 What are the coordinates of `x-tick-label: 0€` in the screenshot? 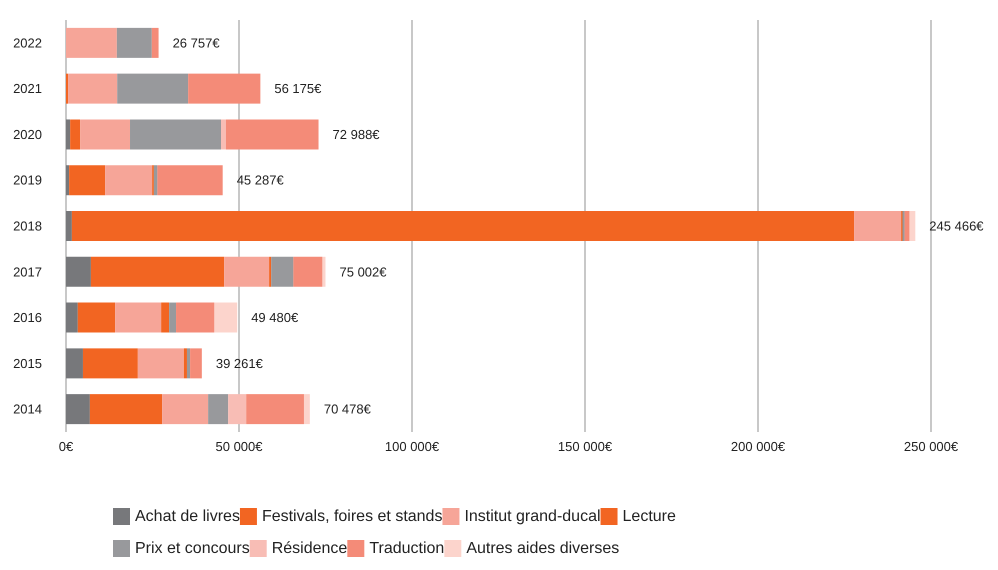 It's located at (66, 446).